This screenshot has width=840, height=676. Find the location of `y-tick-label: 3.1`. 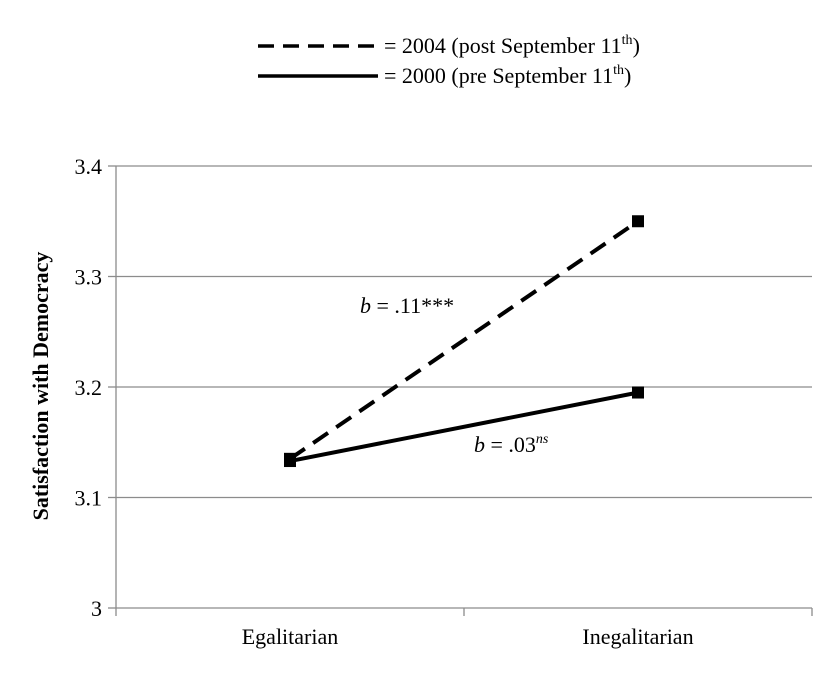

y-tick-label: 3.1 is located at coordinates (89, 498).